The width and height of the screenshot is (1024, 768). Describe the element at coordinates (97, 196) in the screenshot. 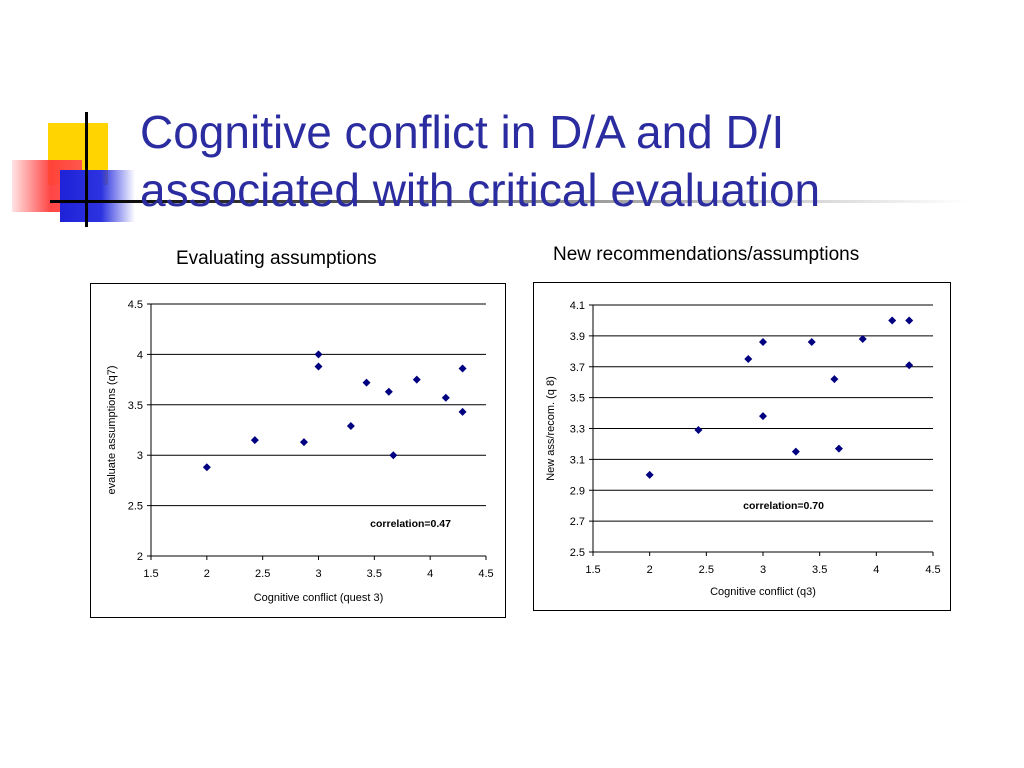

I see `blue-square-decoration` at that location.